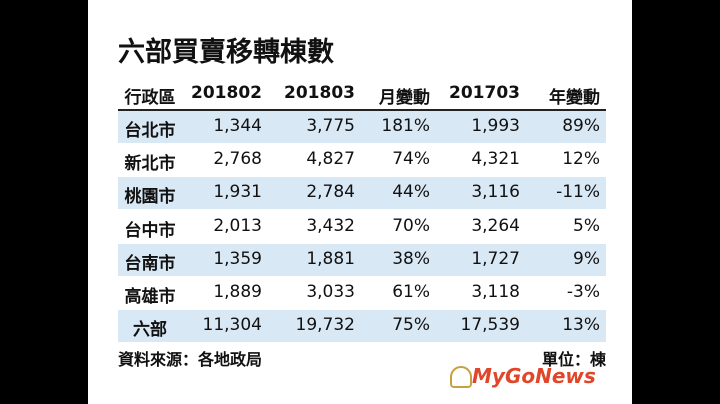 This screenshot has height=404, width=720. What do you see at coordinates (411, 292) in the screenshot?
I see `table-cell: 61%` at bounding box center [411, 292].